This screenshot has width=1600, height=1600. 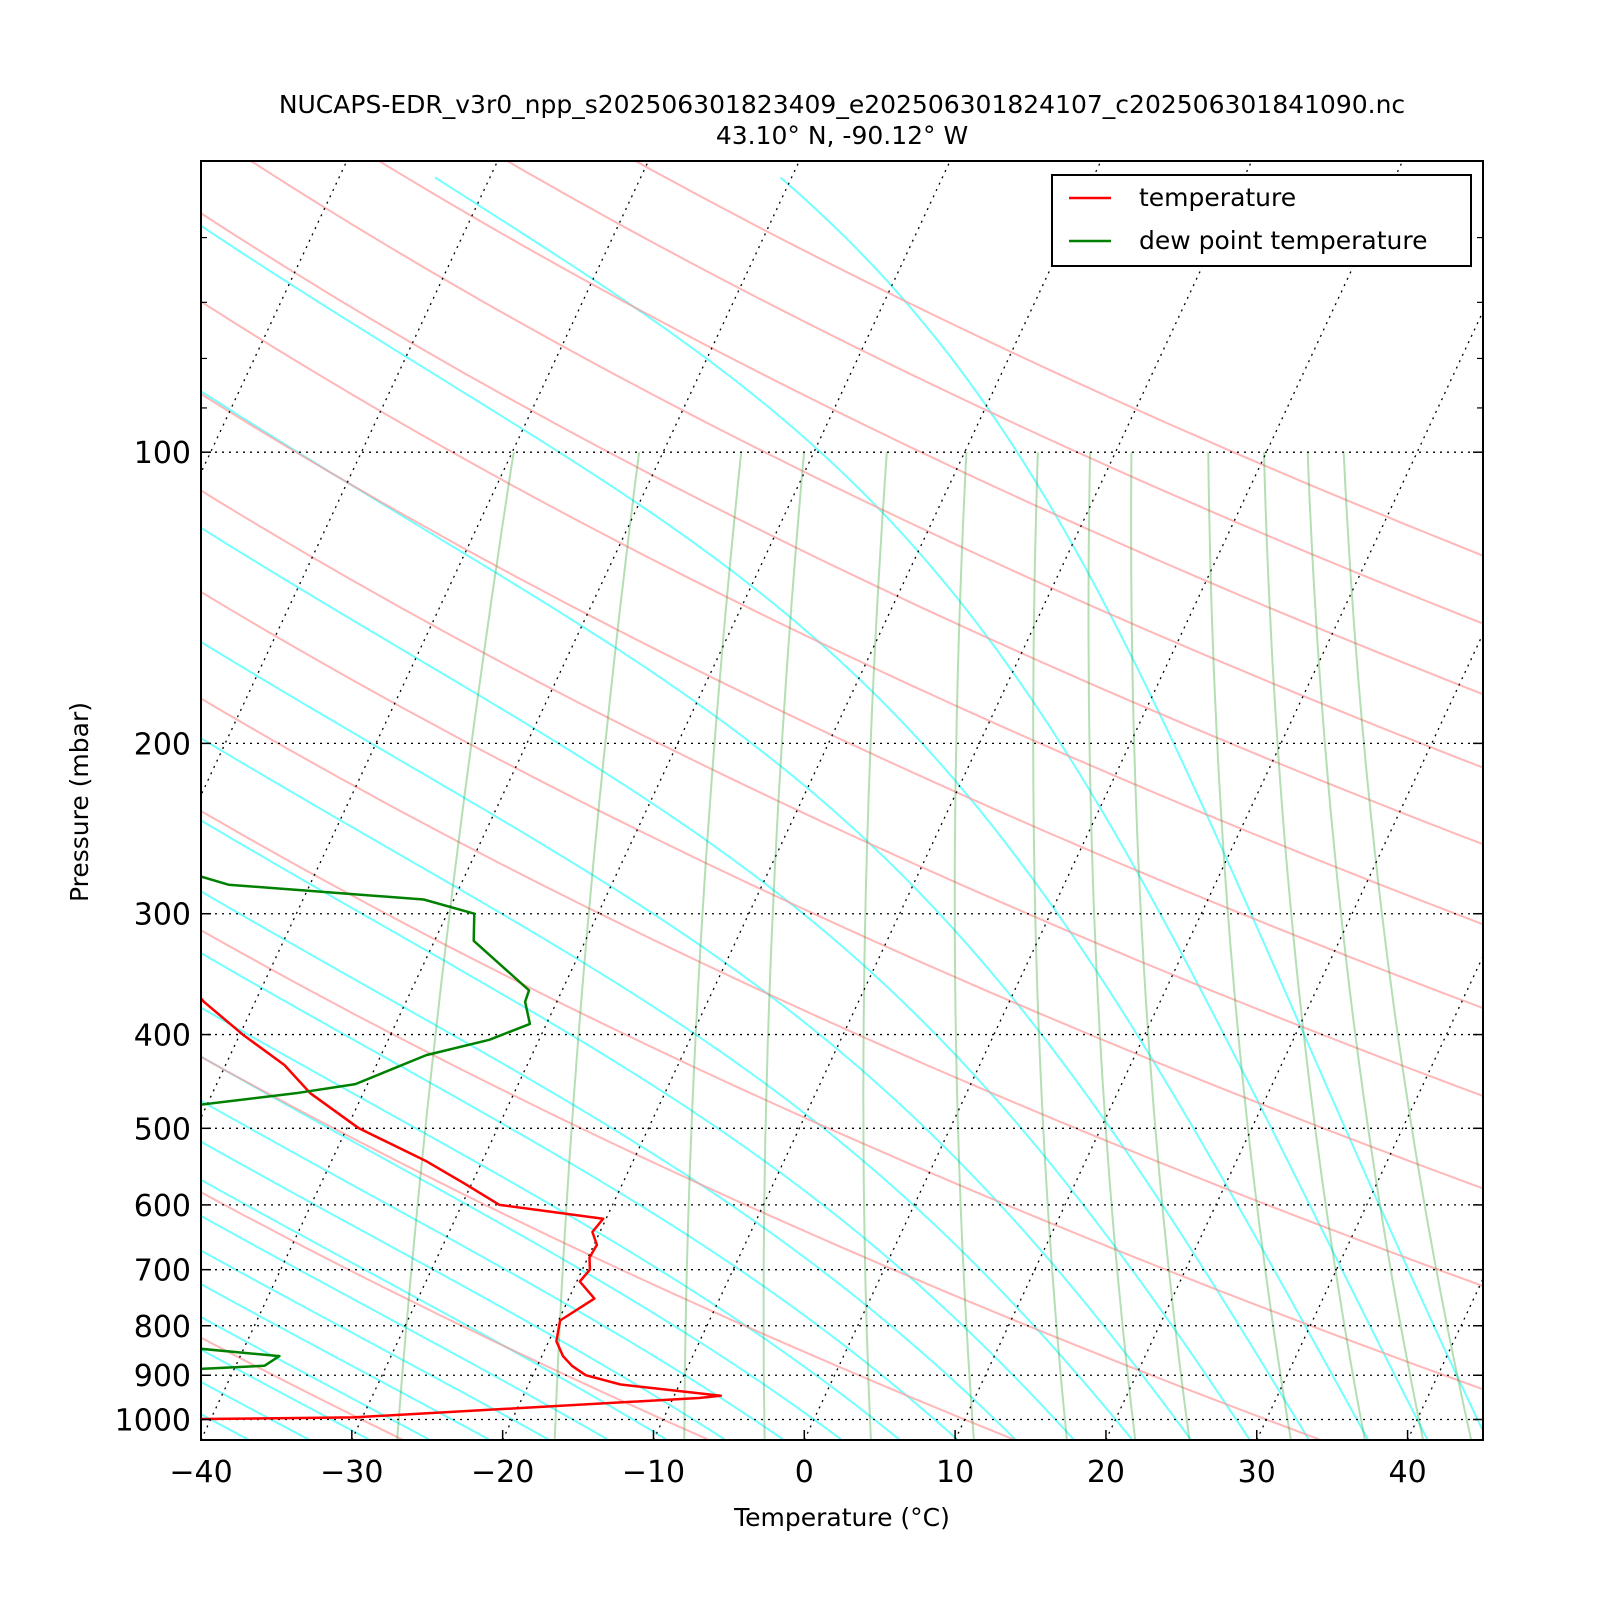 I want to click on legend: temperature dew point temperature, so click(x=1261, y=220).